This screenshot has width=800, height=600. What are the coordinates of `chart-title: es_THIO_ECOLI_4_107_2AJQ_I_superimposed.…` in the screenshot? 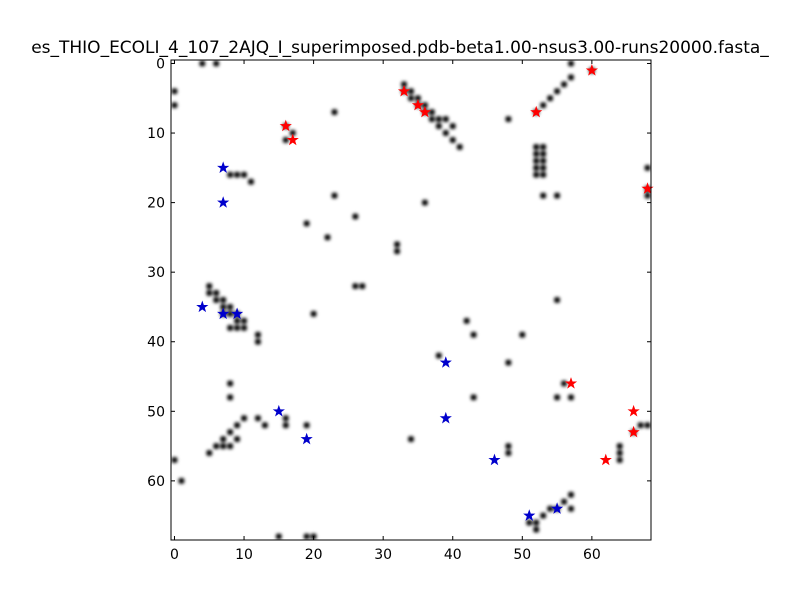 It's located at (400, 48).